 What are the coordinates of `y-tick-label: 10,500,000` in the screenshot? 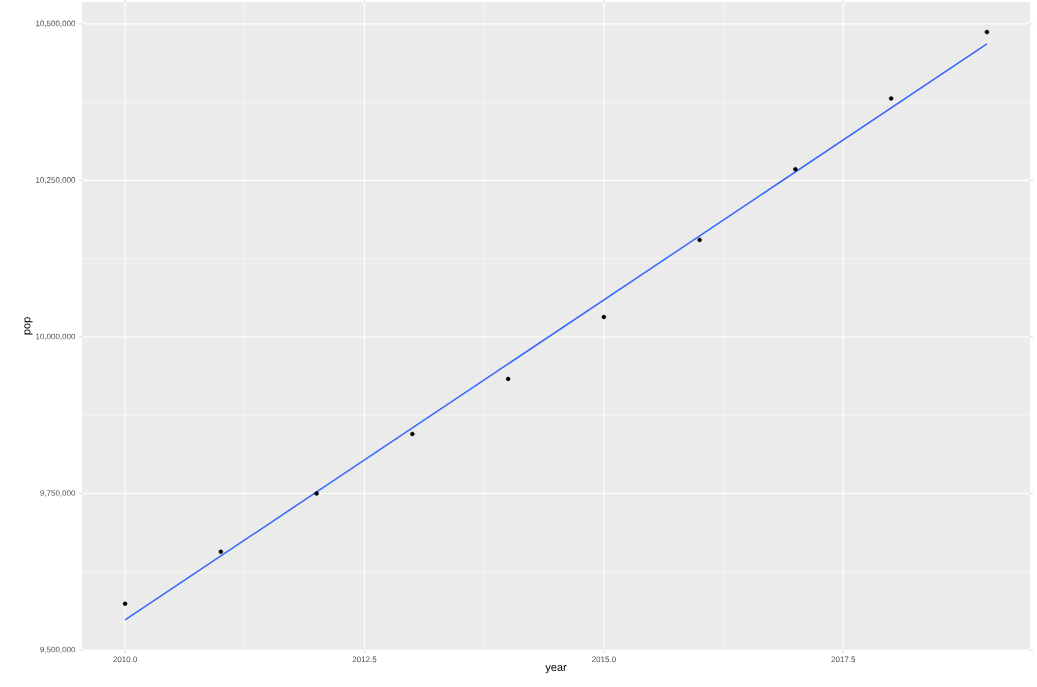 It's located at (56, 24).